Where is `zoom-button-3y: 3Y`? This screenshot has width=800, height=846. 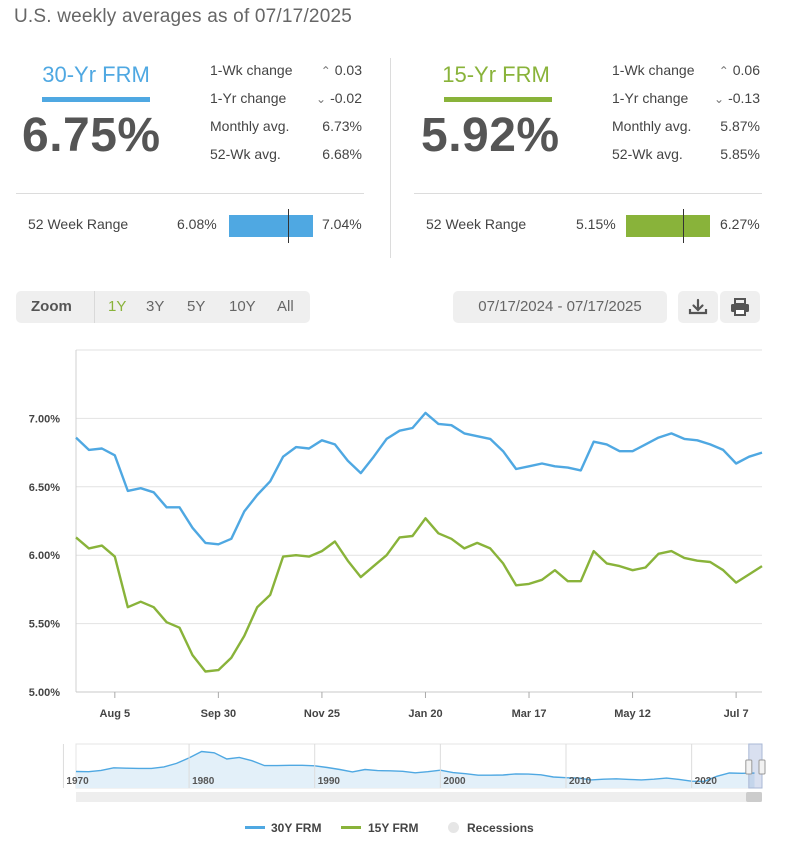 zoom-button-3y: 3Y is located at coordinates (155, 306).